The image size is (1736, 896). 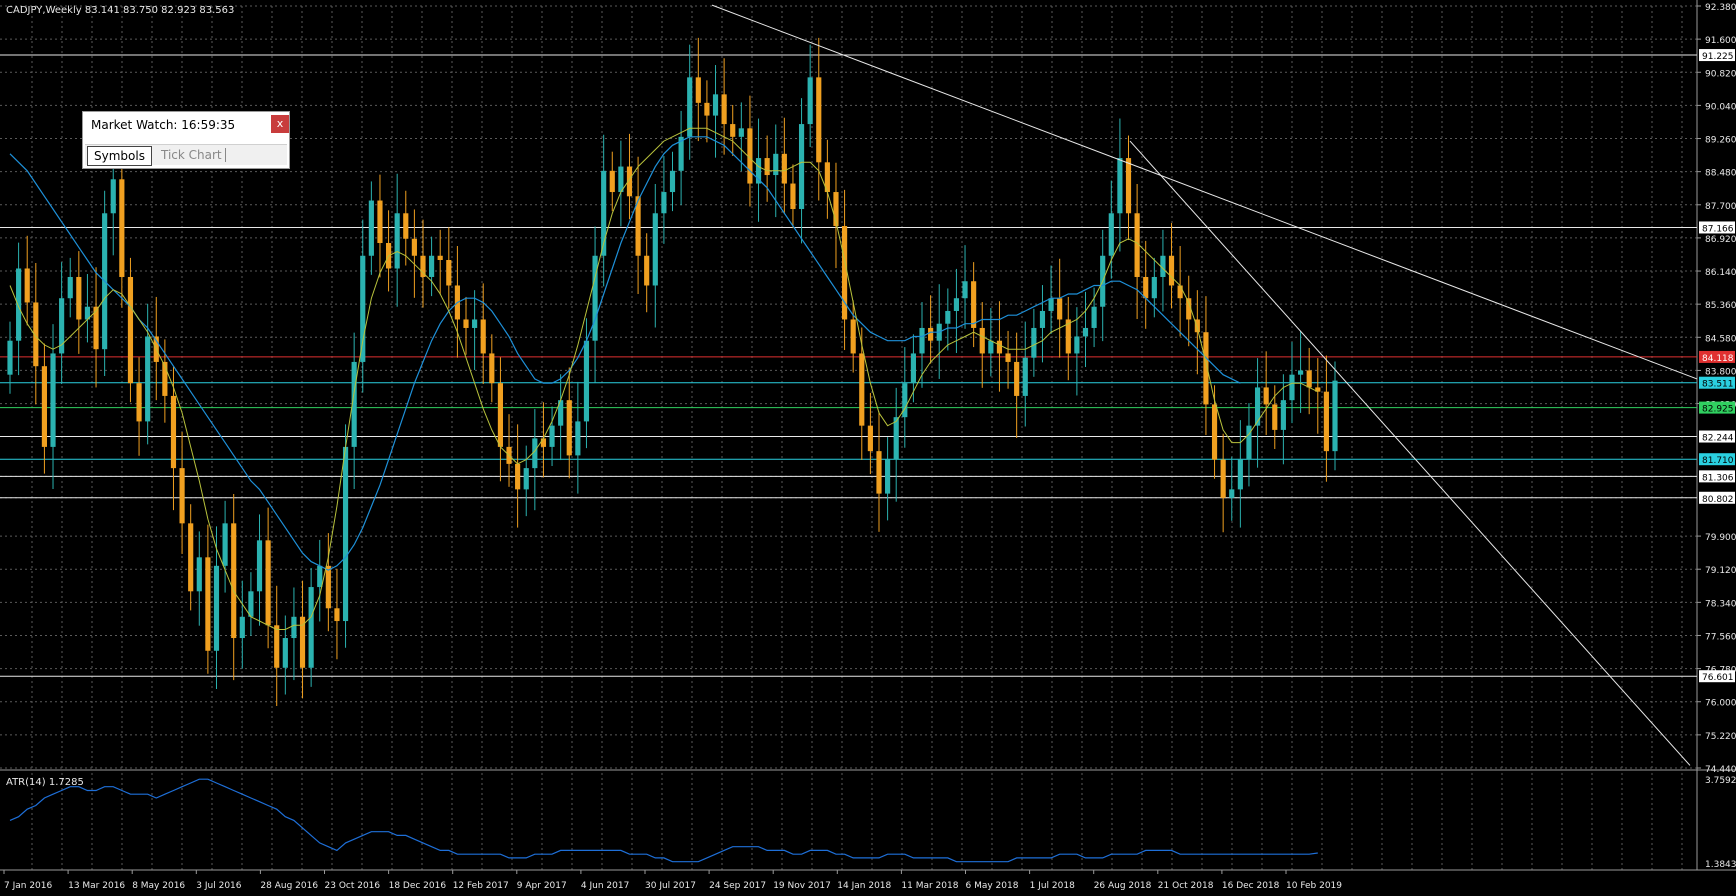 I want to click on level-price-label: 81.710, so click(x=1718, y=461).